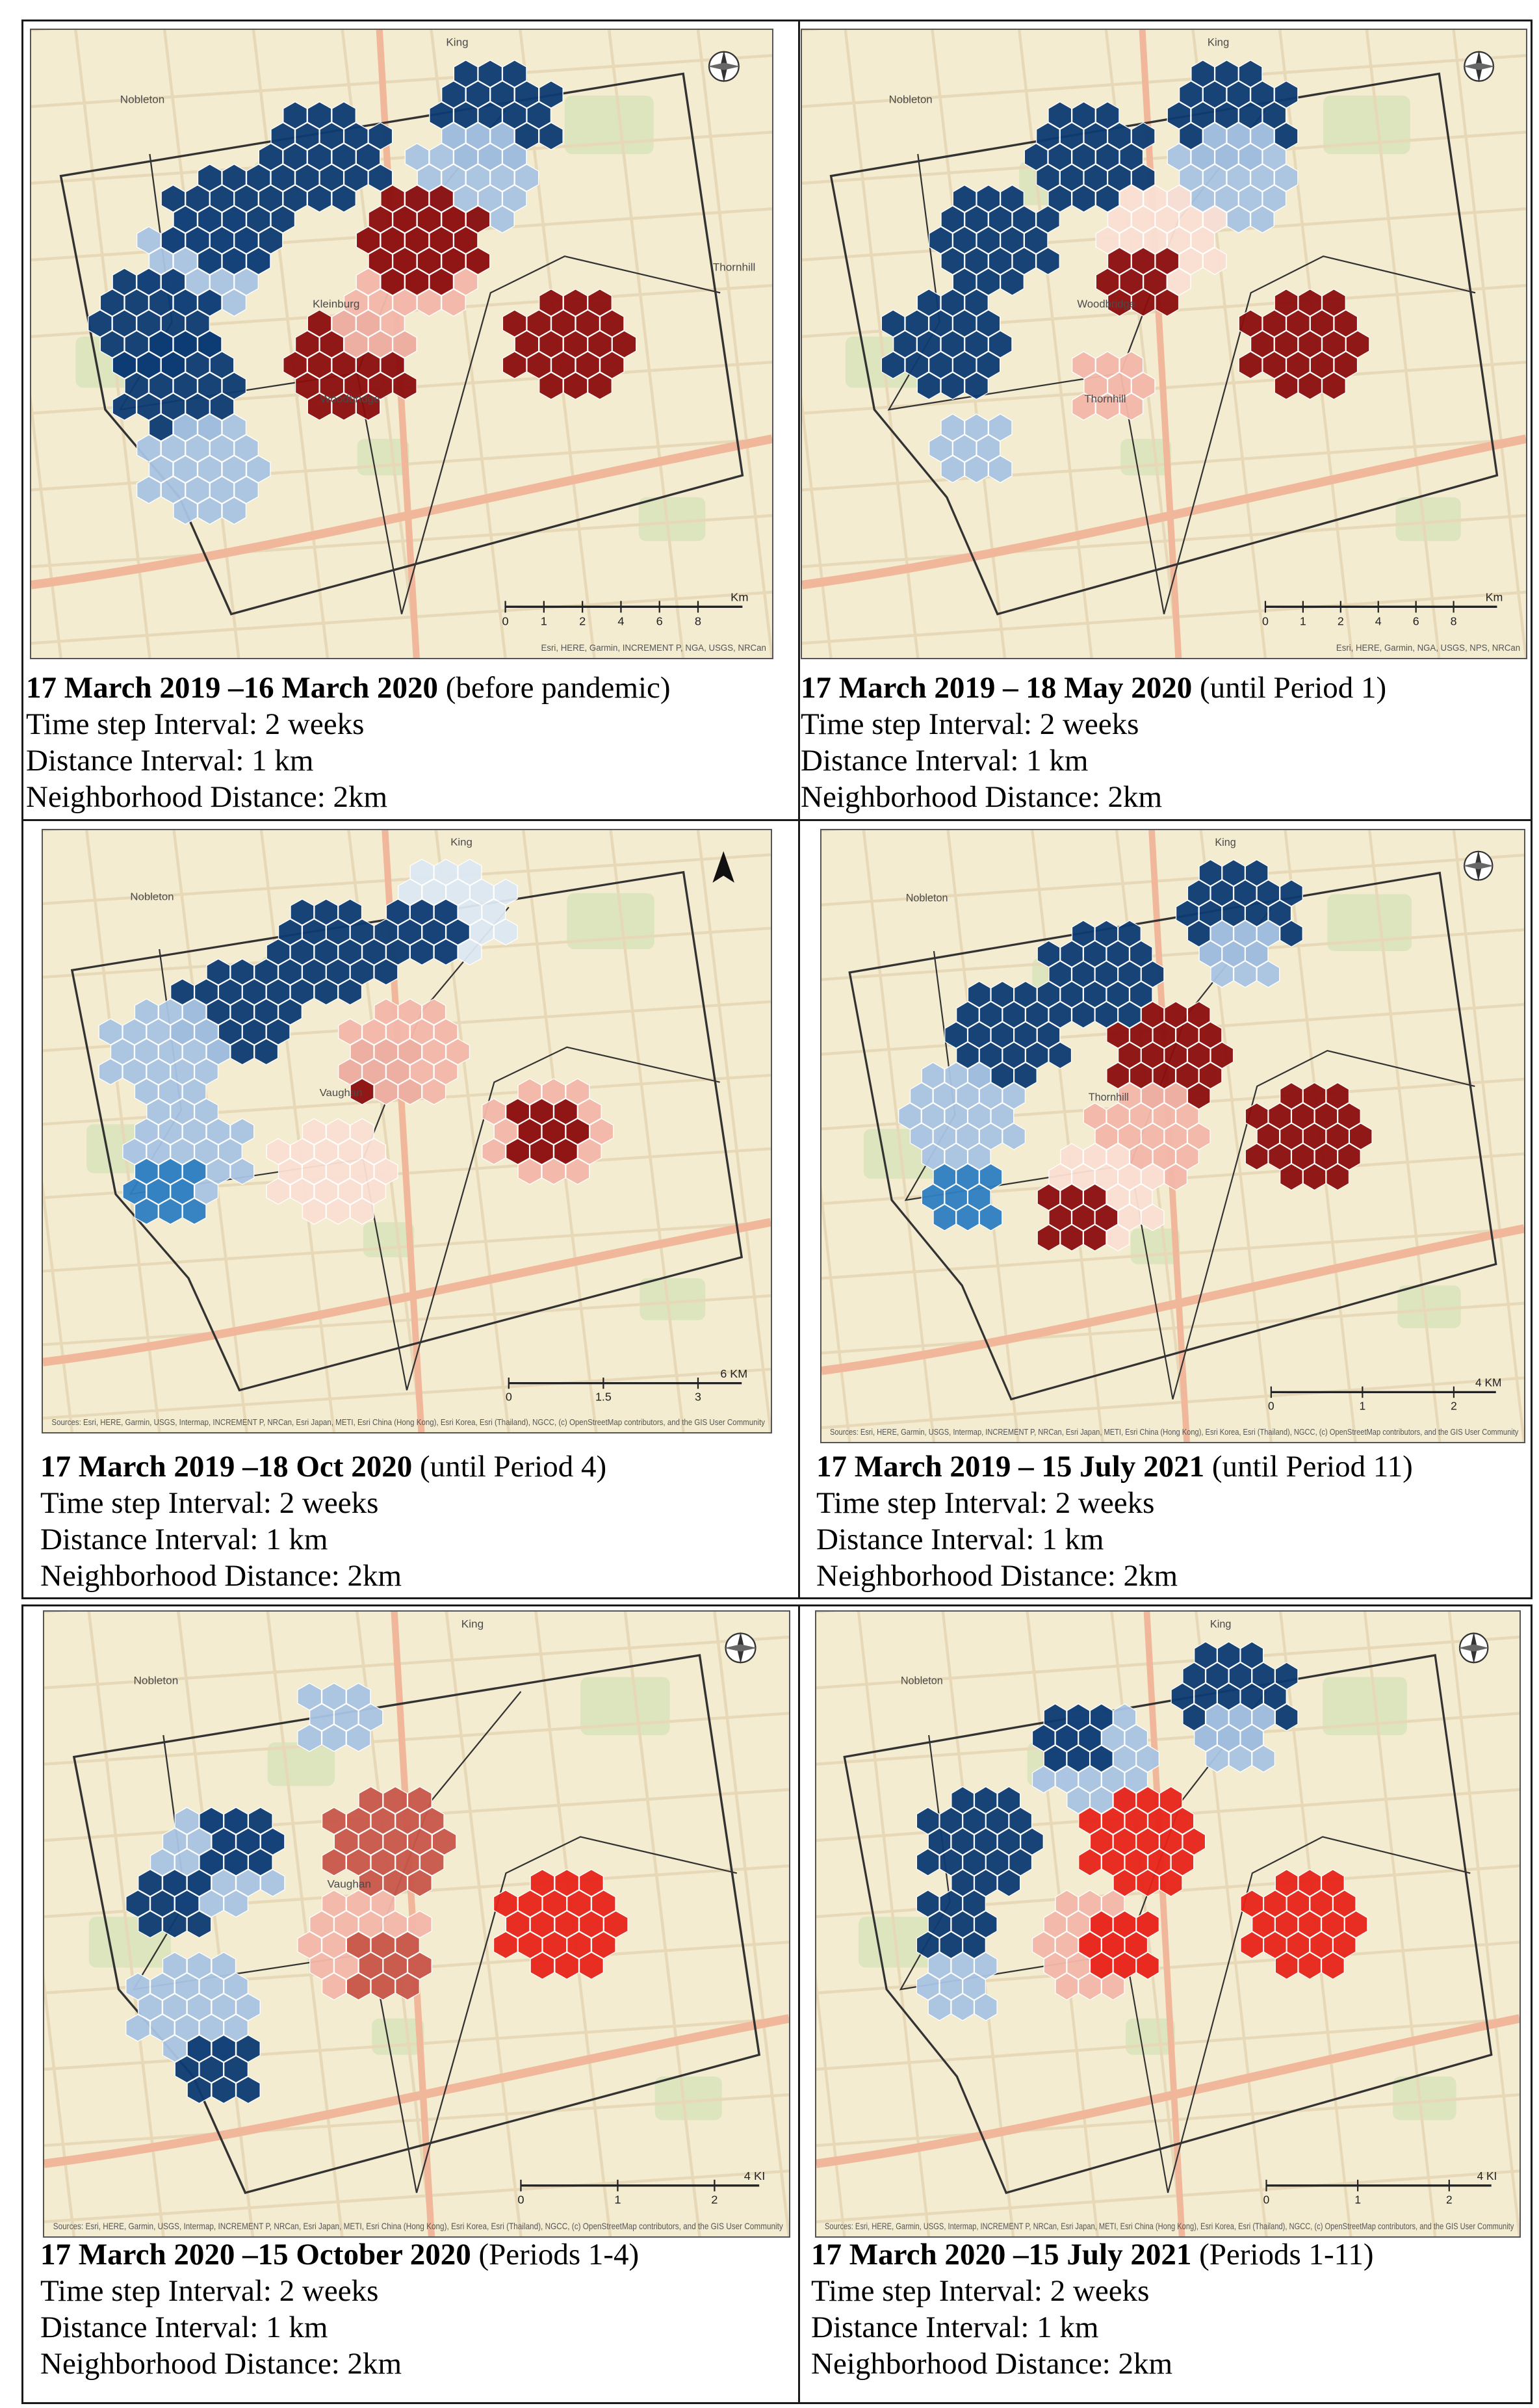  Describe the element at coordinates (1105, 399) in the screenshot. I see `place-label: Thornhill` at that location.